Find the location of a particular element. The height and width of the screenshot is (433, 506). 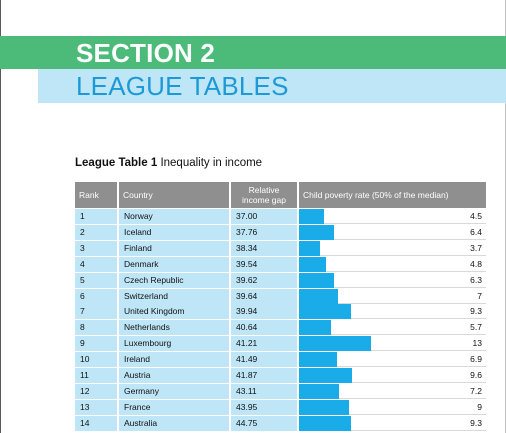

country-cell: Ireland is located at coordinates (174, 360).